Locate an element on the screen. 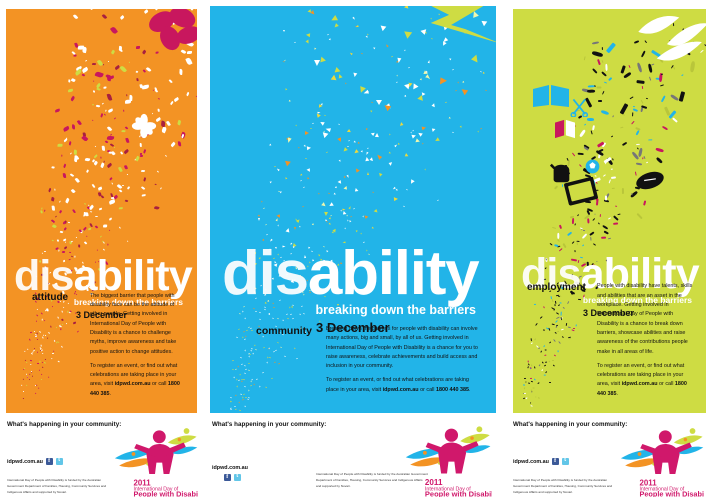 The width and height of the screenshot is (708, 501). logo-line2: People with Disability is located at coordinates (166, 493).